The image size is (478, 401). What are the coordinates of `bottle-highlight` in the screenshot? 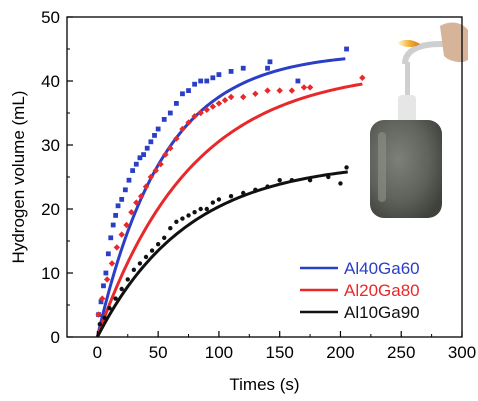 It's located at (382, 167).